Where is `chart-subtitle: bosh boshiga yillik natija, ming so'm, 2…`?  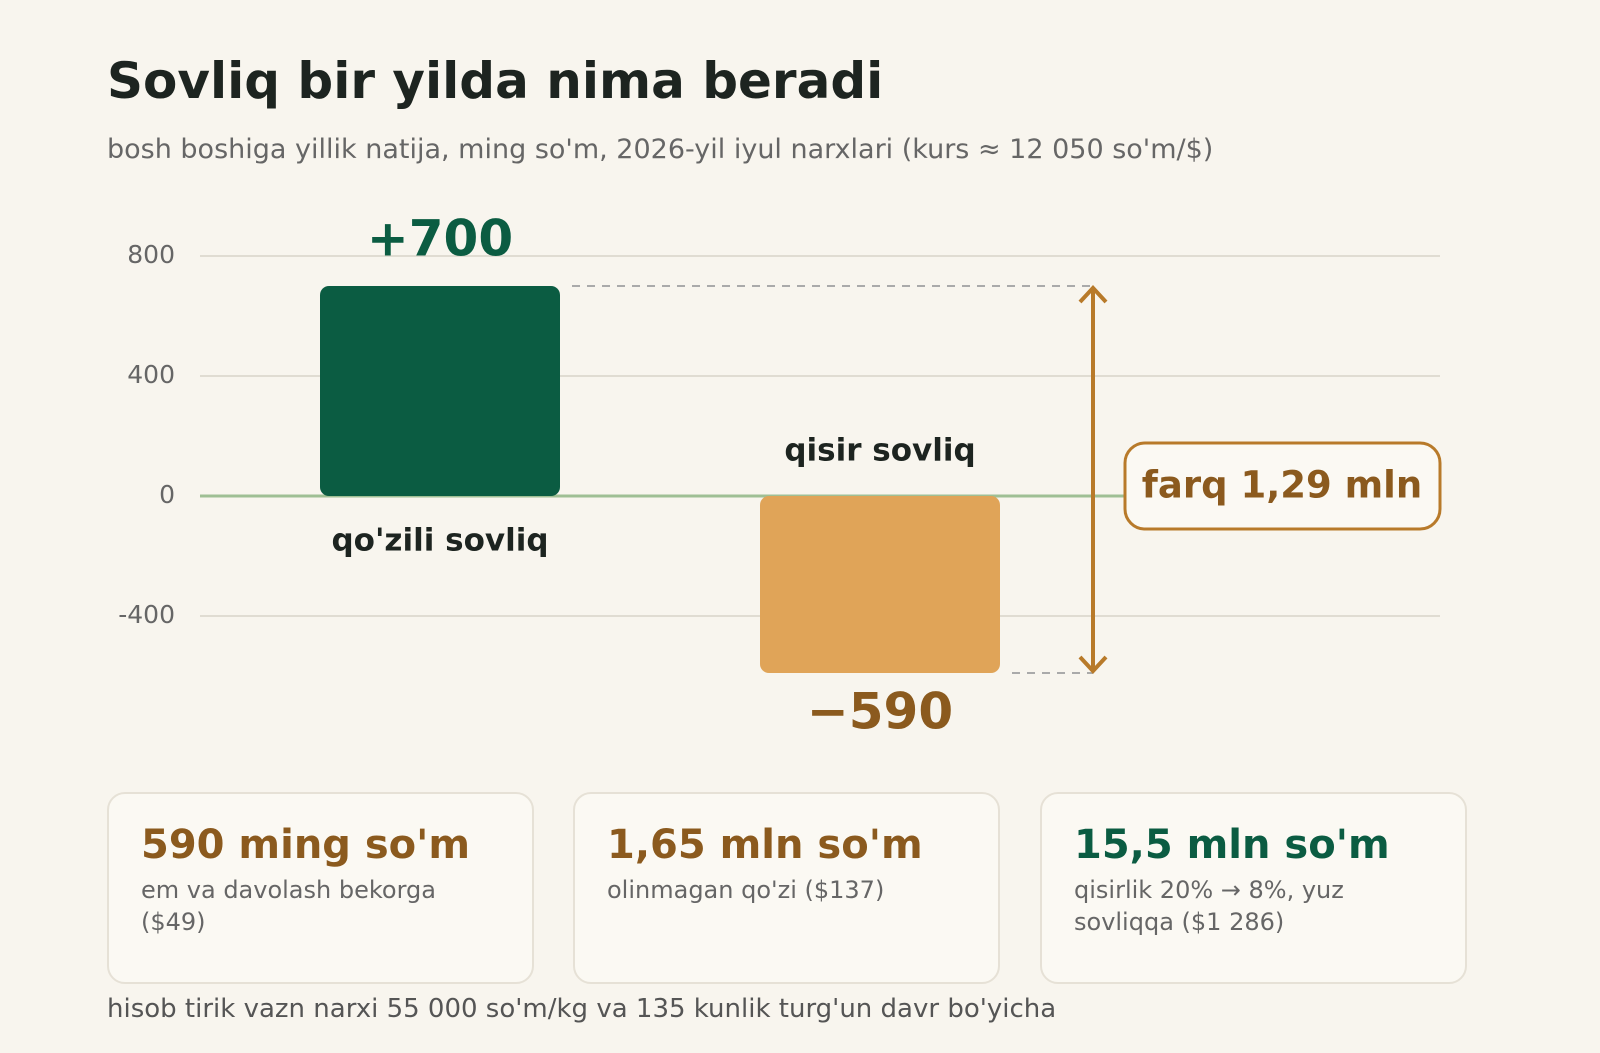 chart-subtitle: bosh boshiga yillik natija, ming so'm, 2… is located at coordinates (660, 149).